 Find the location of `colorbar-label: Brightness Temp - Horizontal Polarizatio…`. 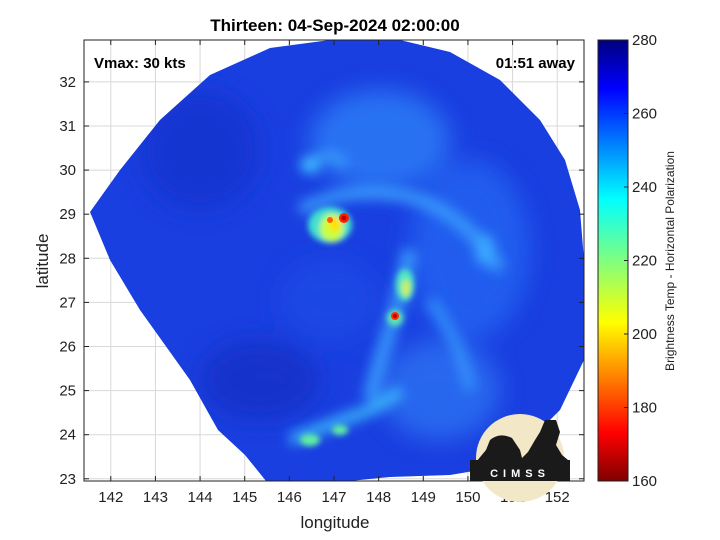

colorbar-label: Brightness Temp - Horizontal Polarizatio… is located at coordinates (670, 261).